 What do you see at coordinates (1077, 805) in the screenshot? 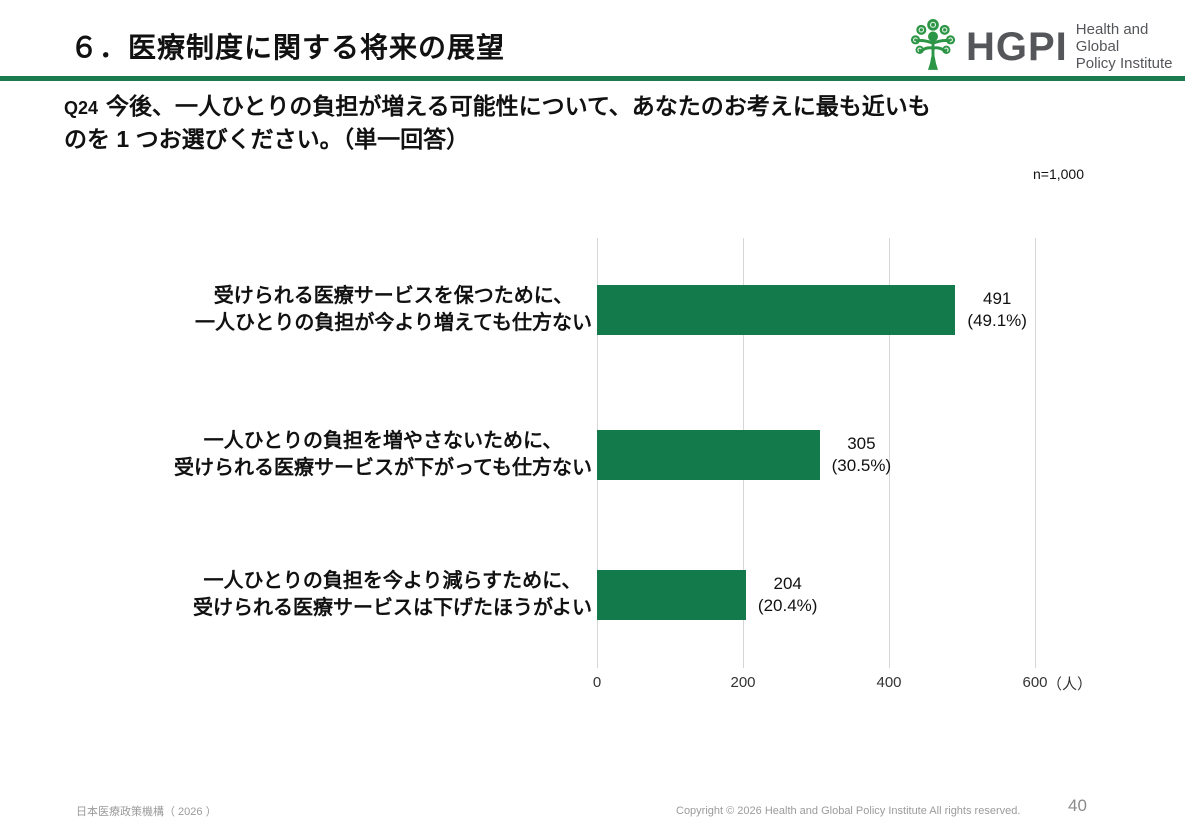
I see `page-number: 40` at bounding box center [1077, 805].